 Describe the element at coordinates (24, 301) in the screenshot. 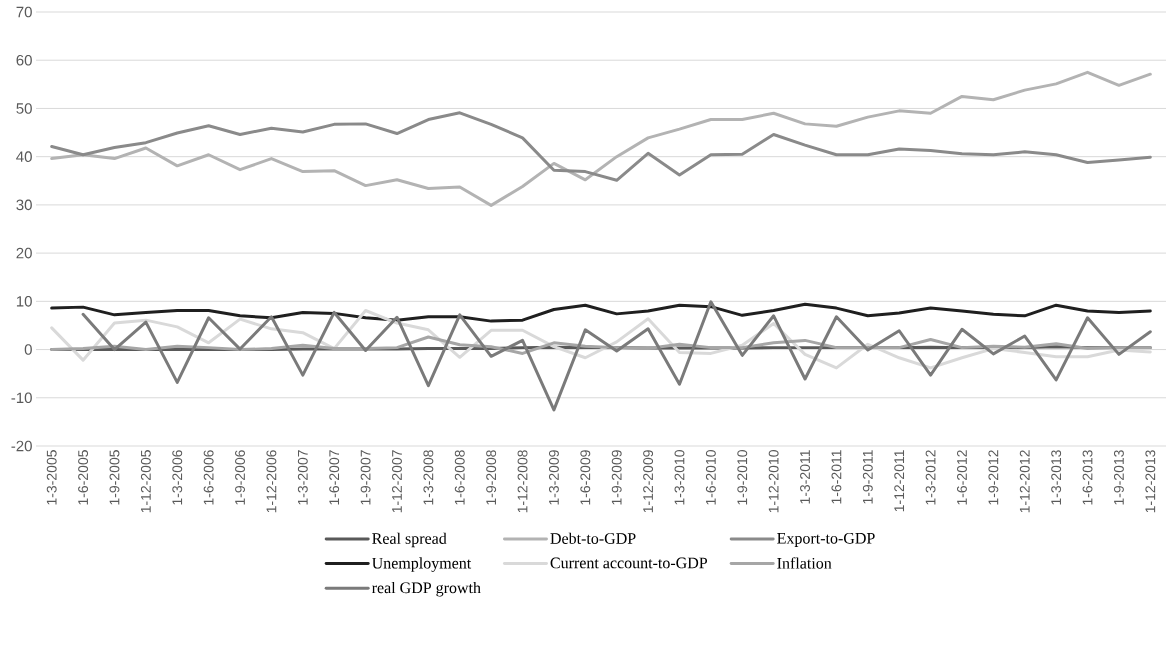

I see `y-tick-label: 10` at that location.